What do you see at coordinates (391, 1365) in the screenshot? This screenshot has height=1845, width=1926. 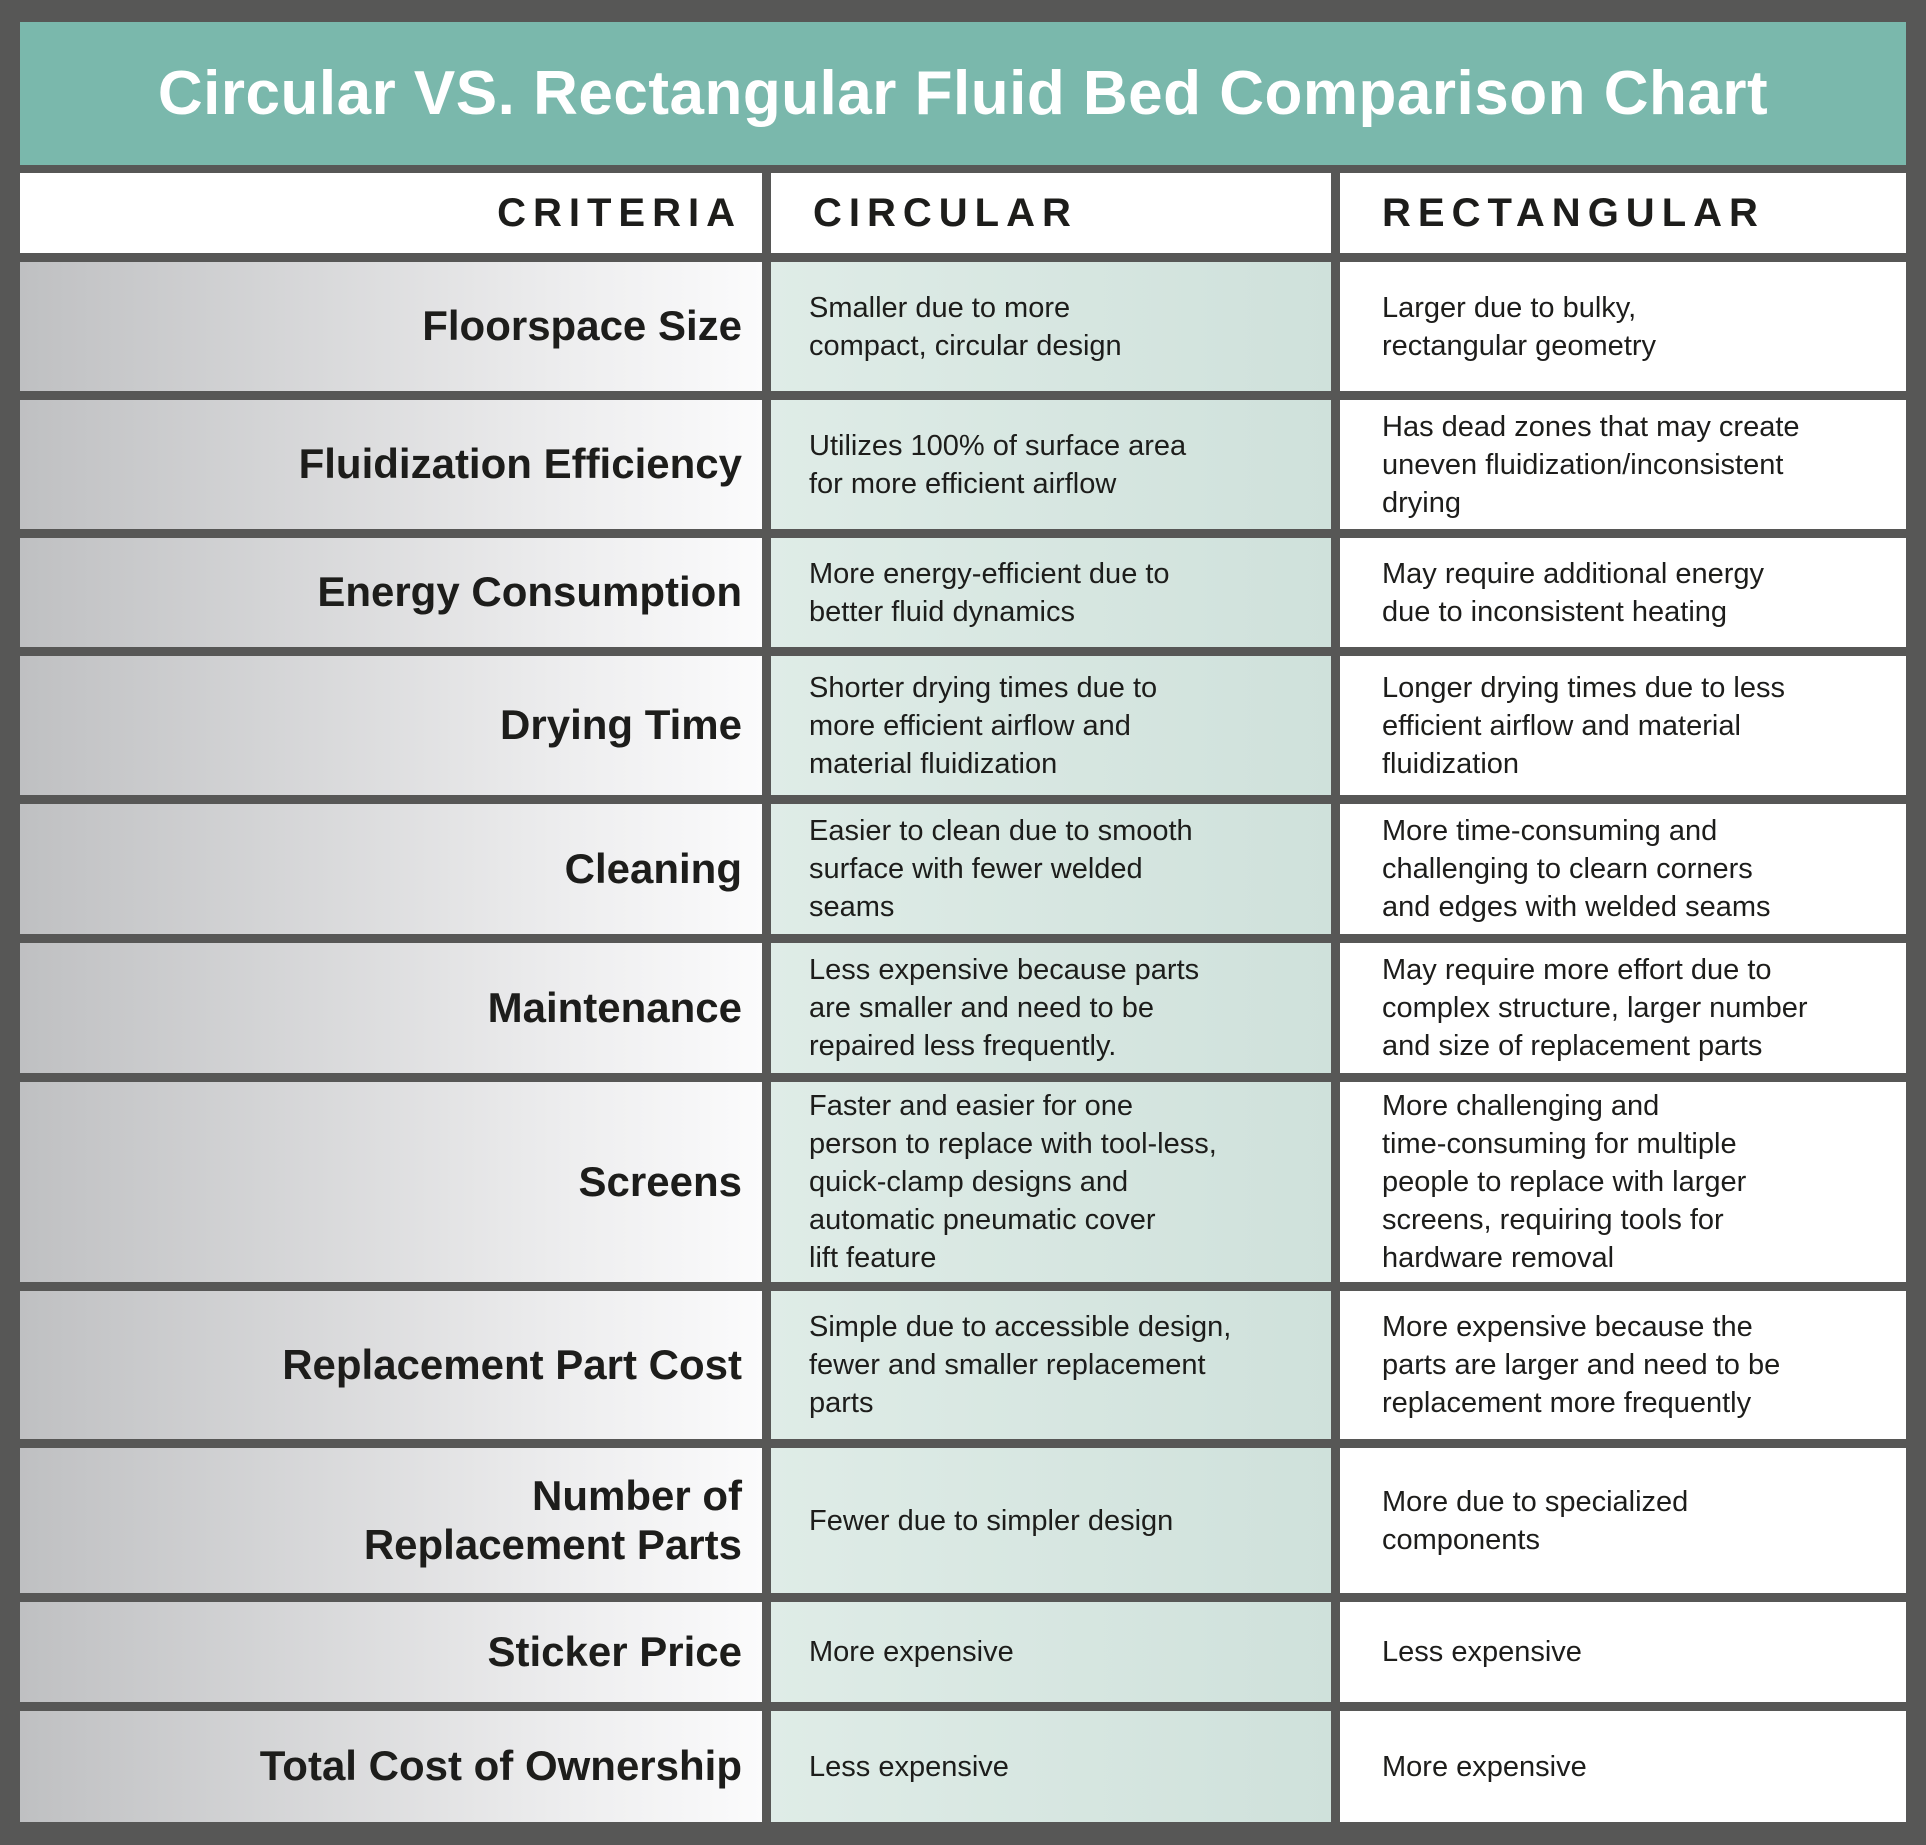 I see `row-criteria-replacement-part-cost: Replacement Part Cost` at bounding box center [391, 1365].